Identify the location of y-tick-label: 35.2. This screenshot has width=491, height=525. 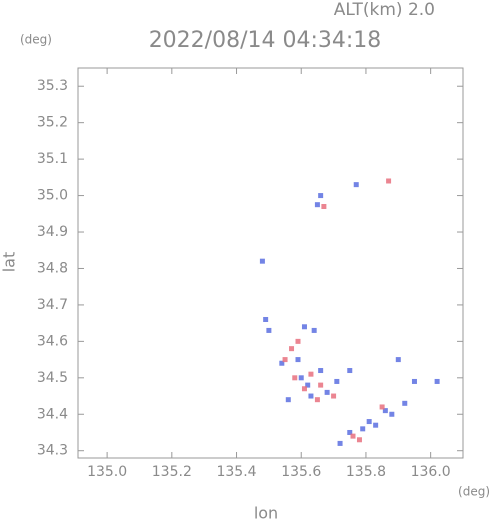
(52, 123).